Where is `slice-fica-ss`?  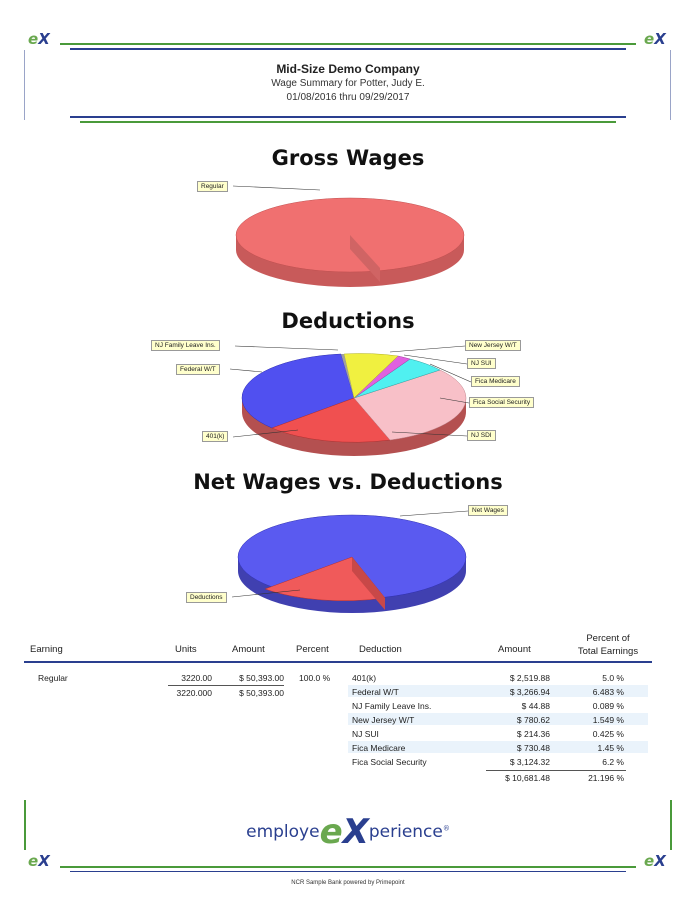 slice-fica-ss is located at coordinates (410, 405).